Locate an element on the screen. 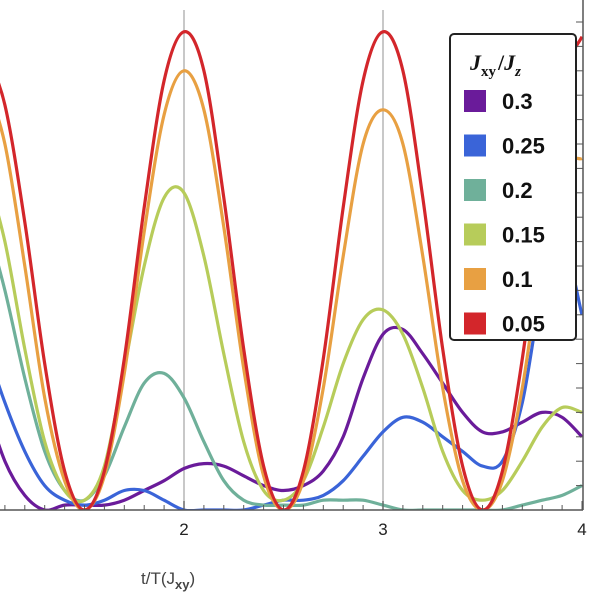 This screenshot has width=600, height=600. legend-title-part: z is located at coordinates (517, 72).